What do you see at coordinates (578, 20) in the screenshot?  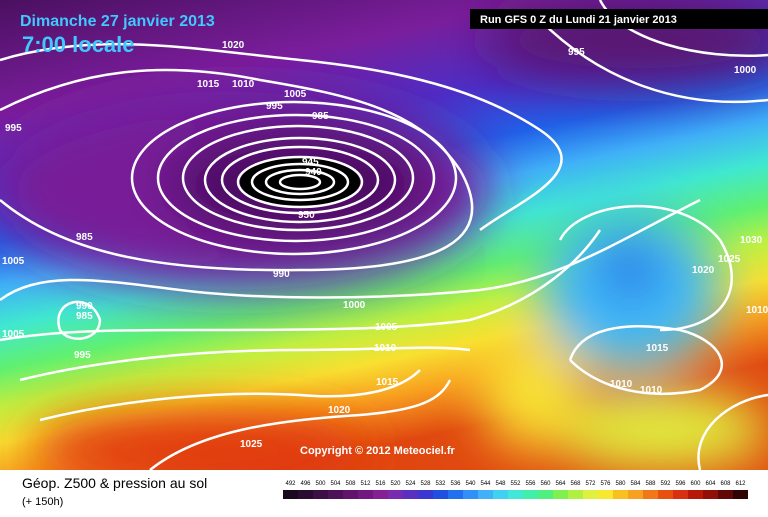 I see `run: Run GFS 0 Z du Lundi 21 janvier 2013` at bounding box center [578, 20].